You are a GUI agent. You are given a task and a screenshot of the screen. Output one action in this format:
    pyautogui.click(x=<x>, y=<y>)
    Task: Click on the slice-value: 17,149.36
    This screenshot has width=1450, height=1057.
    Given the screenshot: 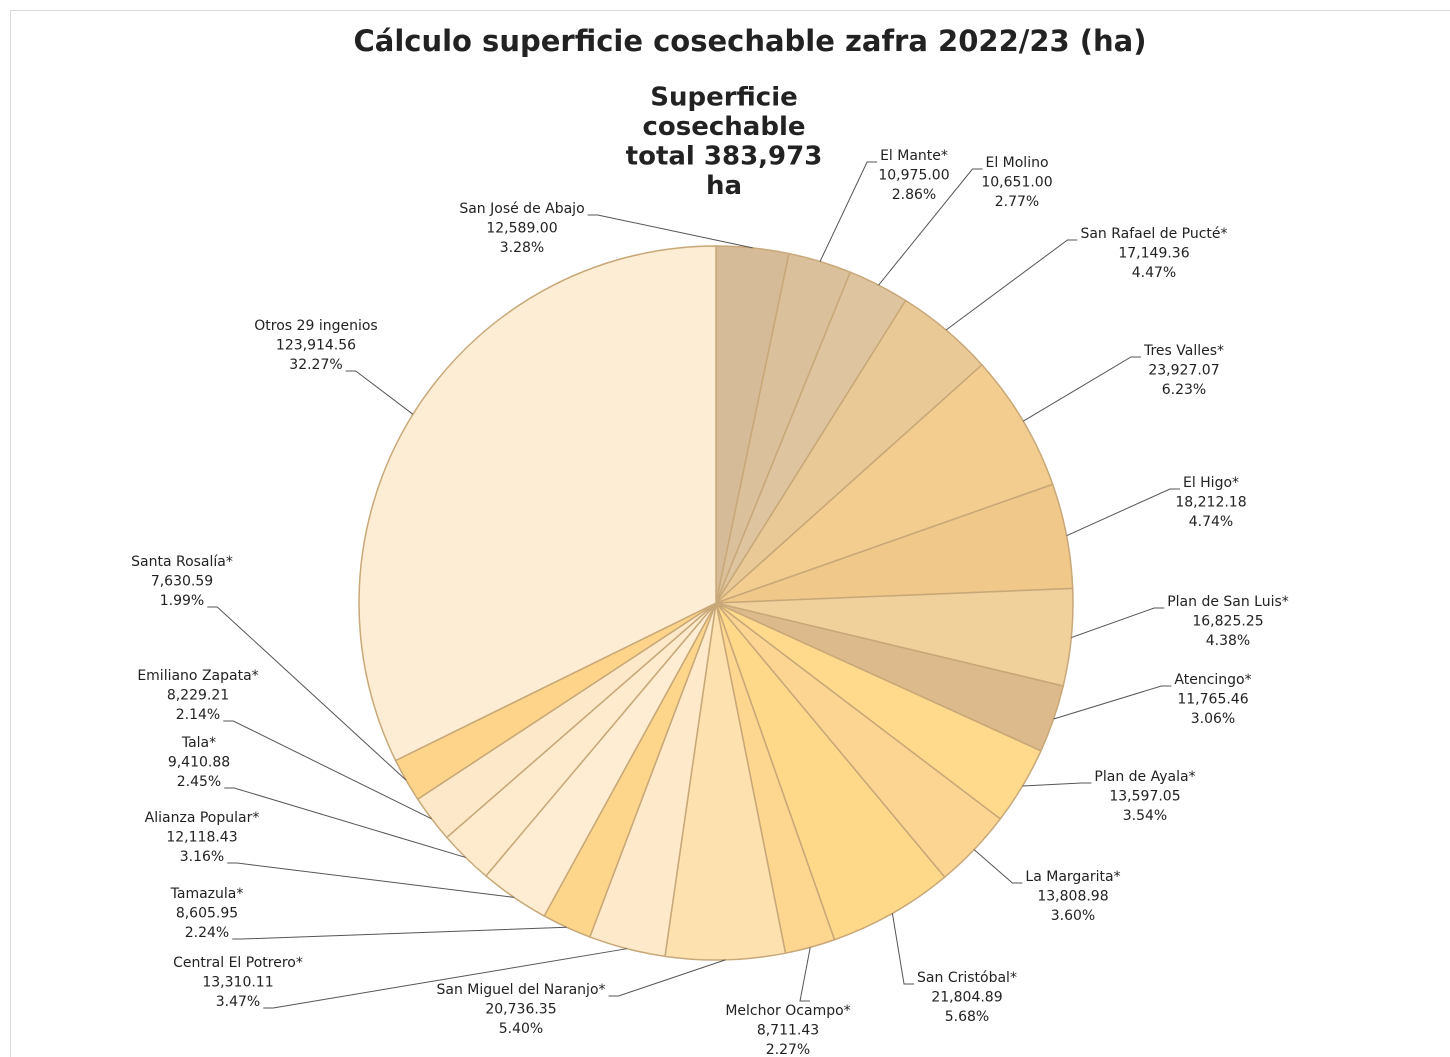 What is the action you would take?
    pyautogui.click(x=1153, y=254)
    